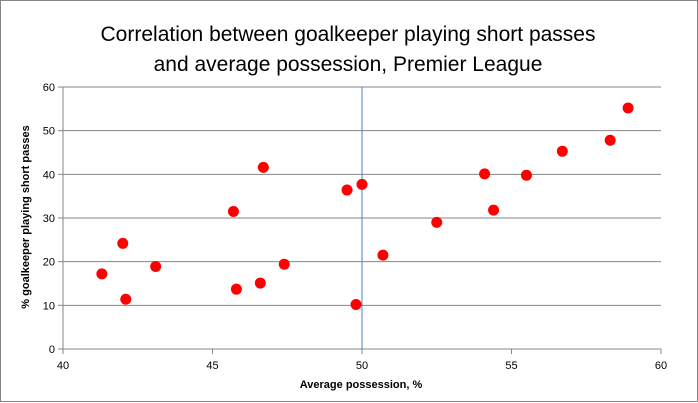 The width and height of the screenshot is (698, 403). I want to click on x-tick-label: 55, so click(511, 366).